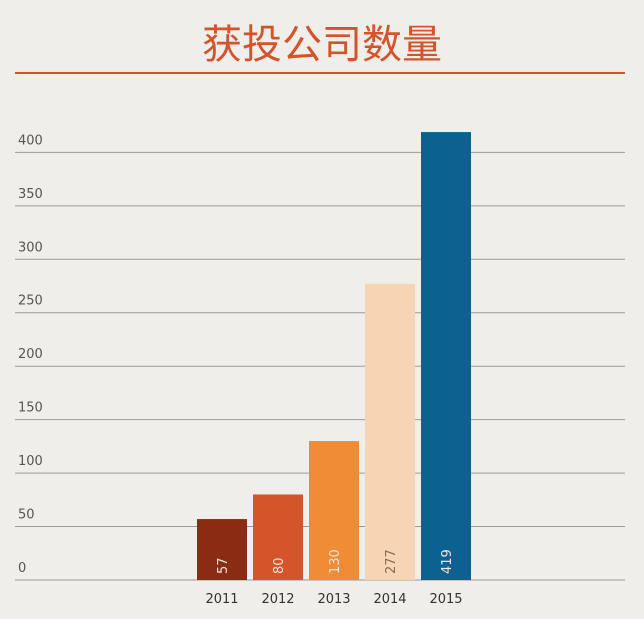 This screenshot has width=644, height=619. I want to click on value-label: 57, so click(223, 565).